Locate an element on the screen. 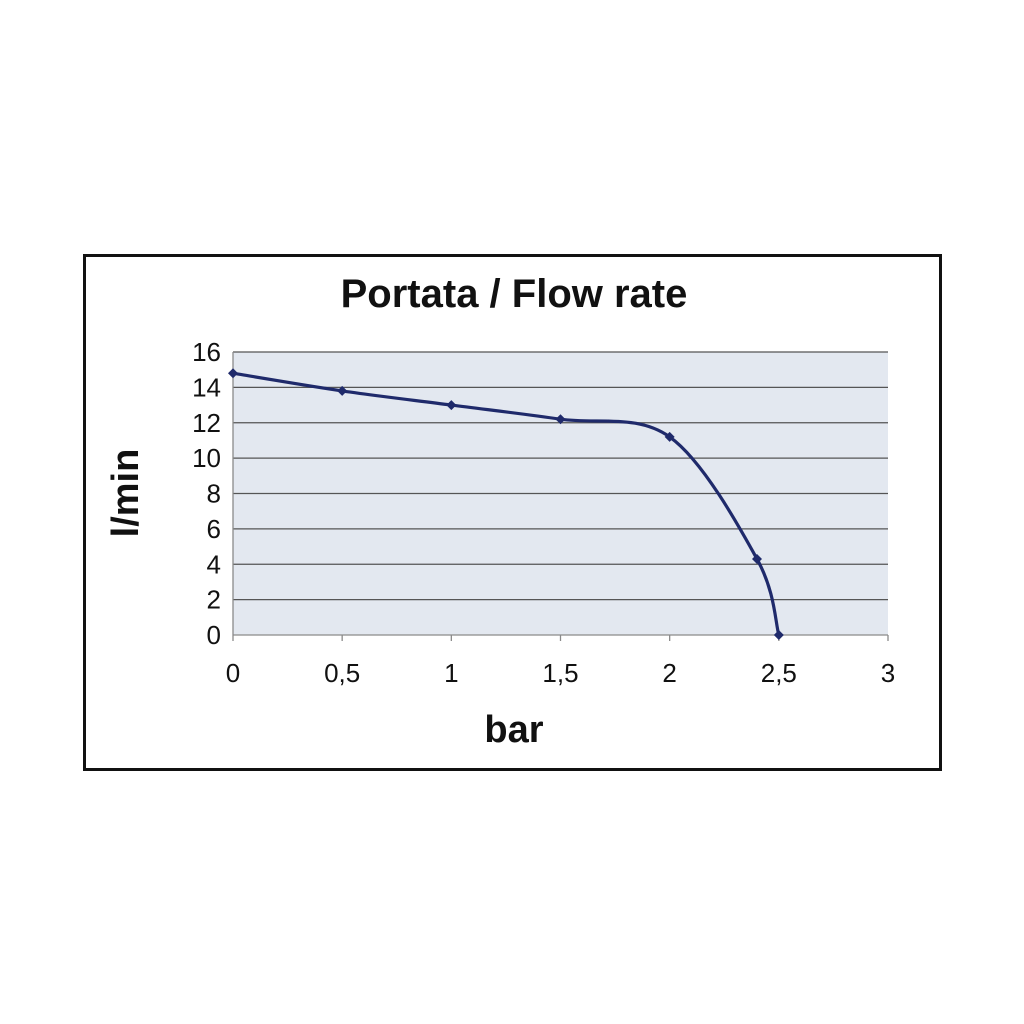 This screenshot has width=1024, height=1024. series-layer is located at coordinates (506, 504).